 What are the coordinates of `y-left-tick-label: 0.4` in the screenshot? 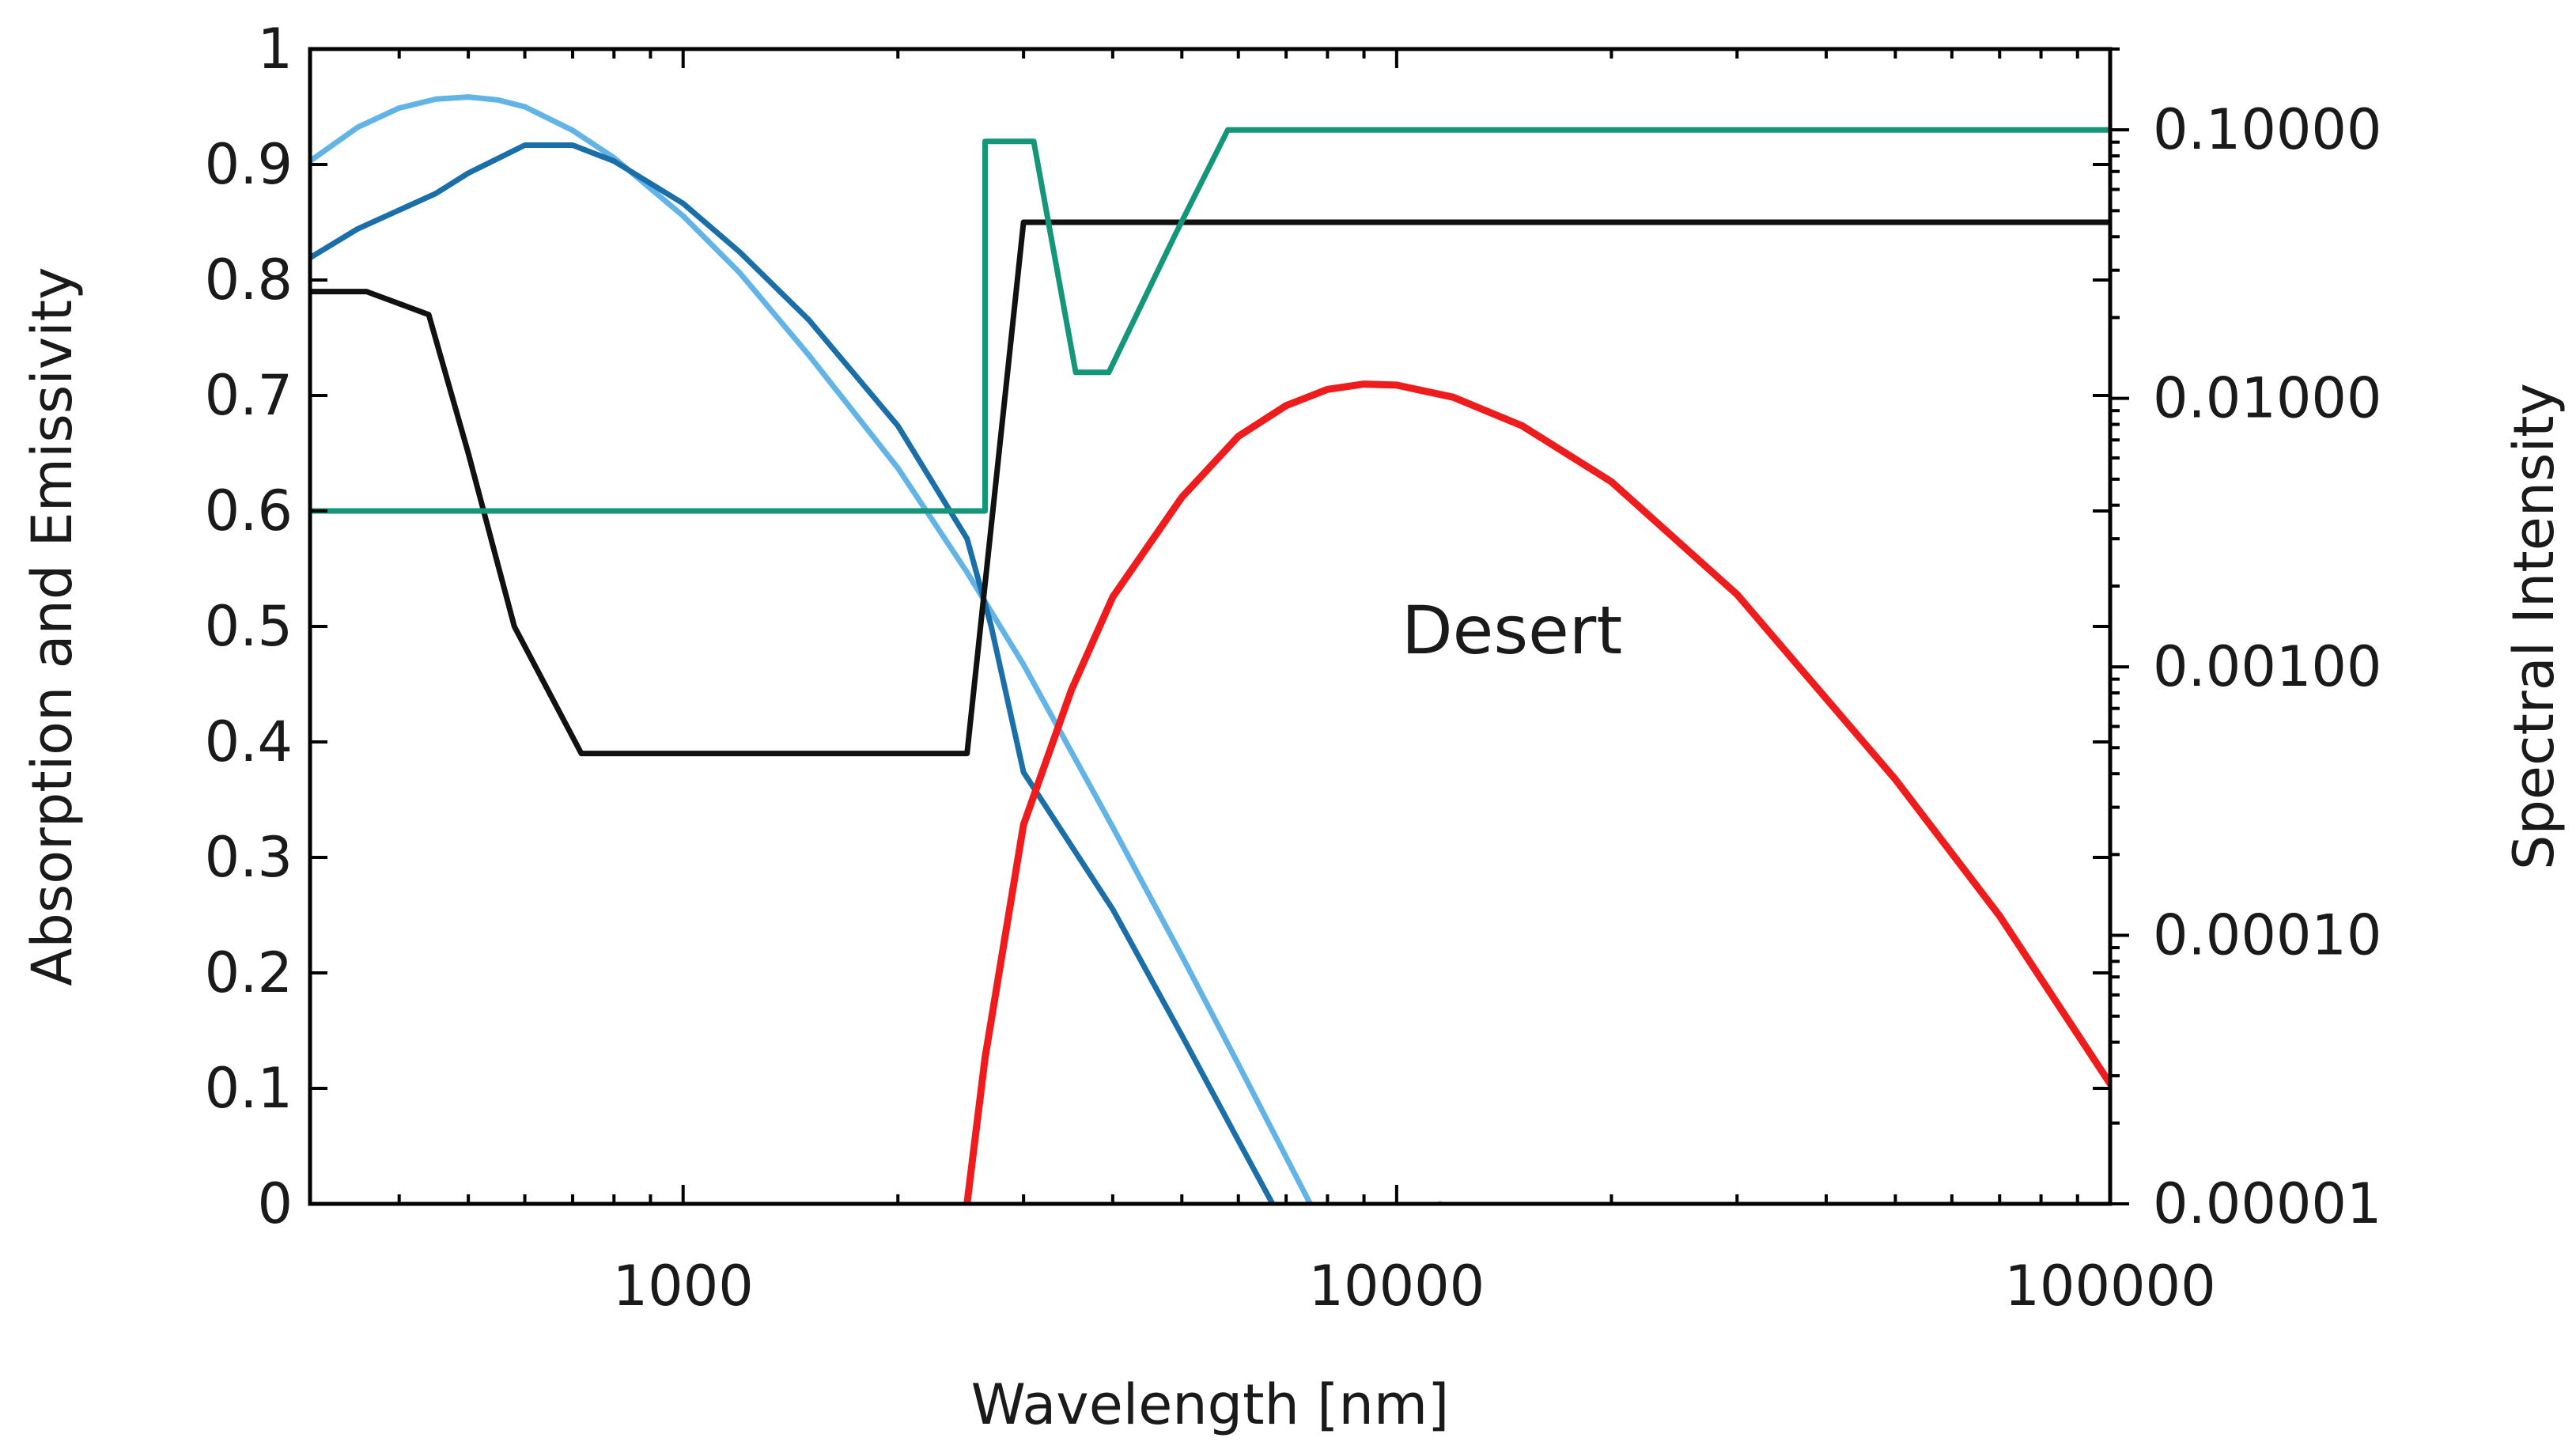 It's located at (249, 741).